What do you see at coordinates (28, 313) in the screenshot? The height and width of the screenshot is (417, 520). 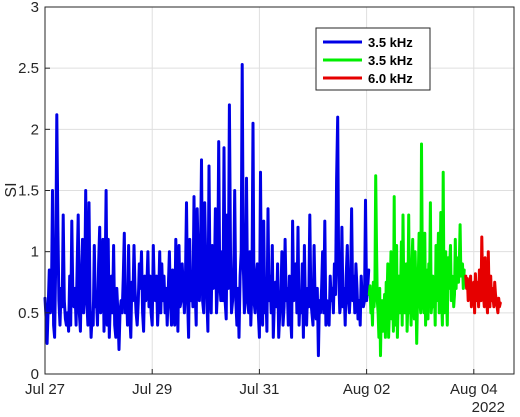 I see `y-tick-label: 0.5` at bounding box center [28, 313].